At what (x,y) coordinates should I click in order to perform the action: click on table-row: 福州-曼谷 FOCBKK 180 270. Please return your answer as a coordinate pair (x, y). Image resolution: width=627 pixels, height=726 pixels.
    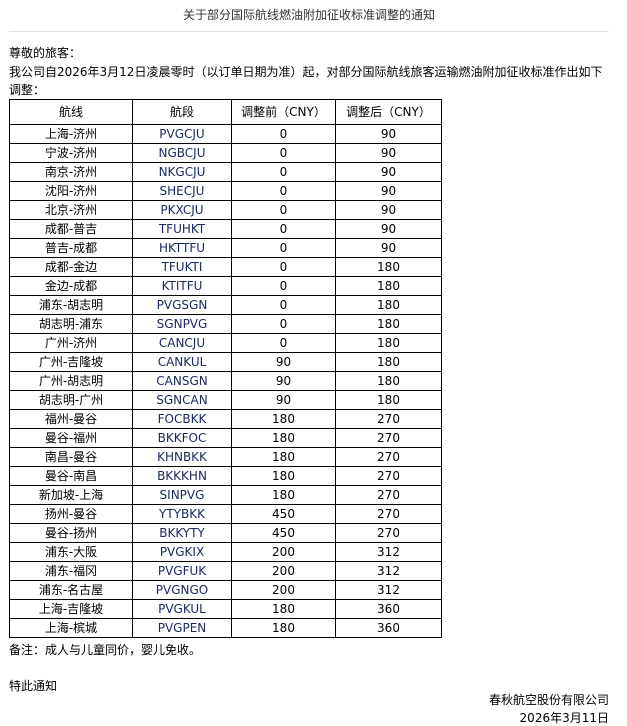
    Looking at the image, I should click on (225, 419).